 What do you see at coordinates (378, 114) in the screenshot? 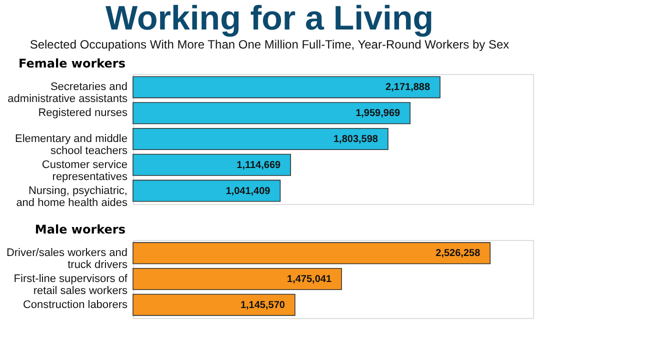
I see `data-label: 1,959,969` at bounding box center [378, 114].